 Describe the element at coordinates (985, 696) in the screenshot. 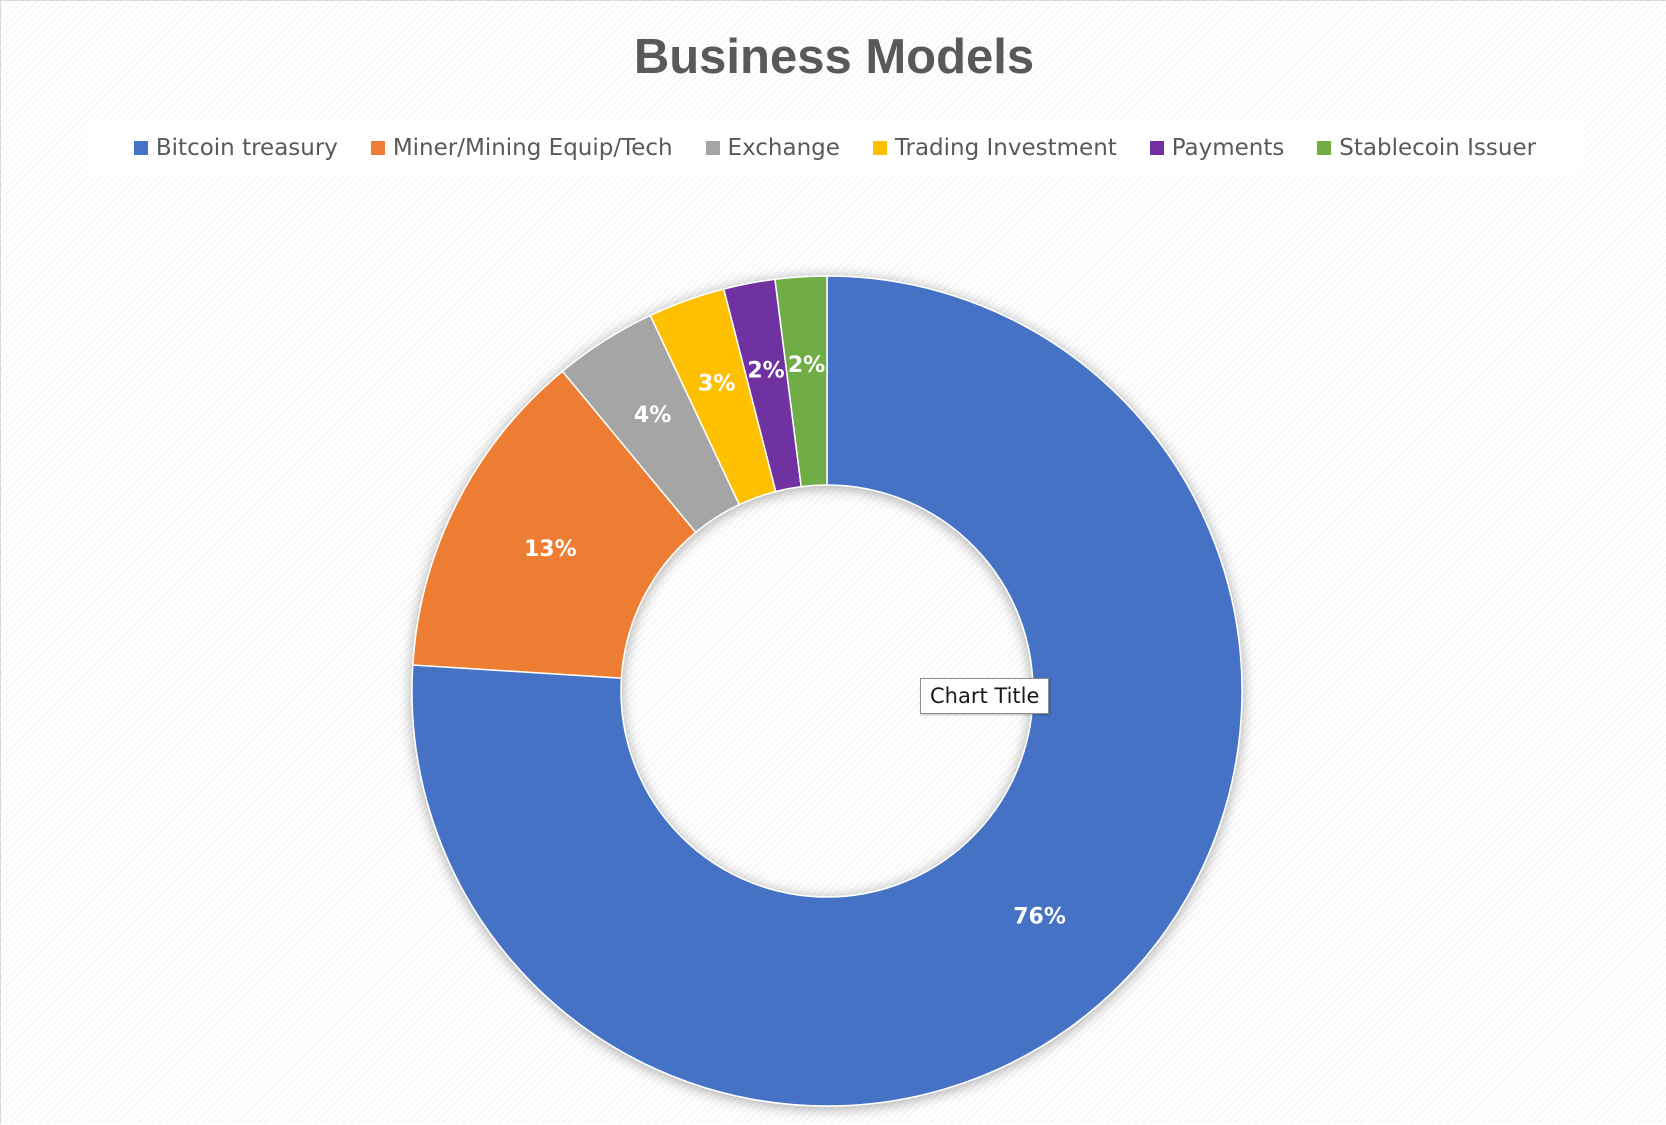

I see `chart-tooltip: Chart Title` at that location.